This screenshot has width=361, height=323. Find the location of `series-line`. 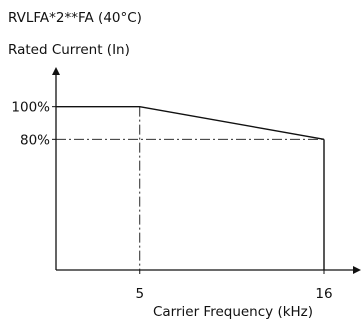

series-line is located at coordinates (190, 123).